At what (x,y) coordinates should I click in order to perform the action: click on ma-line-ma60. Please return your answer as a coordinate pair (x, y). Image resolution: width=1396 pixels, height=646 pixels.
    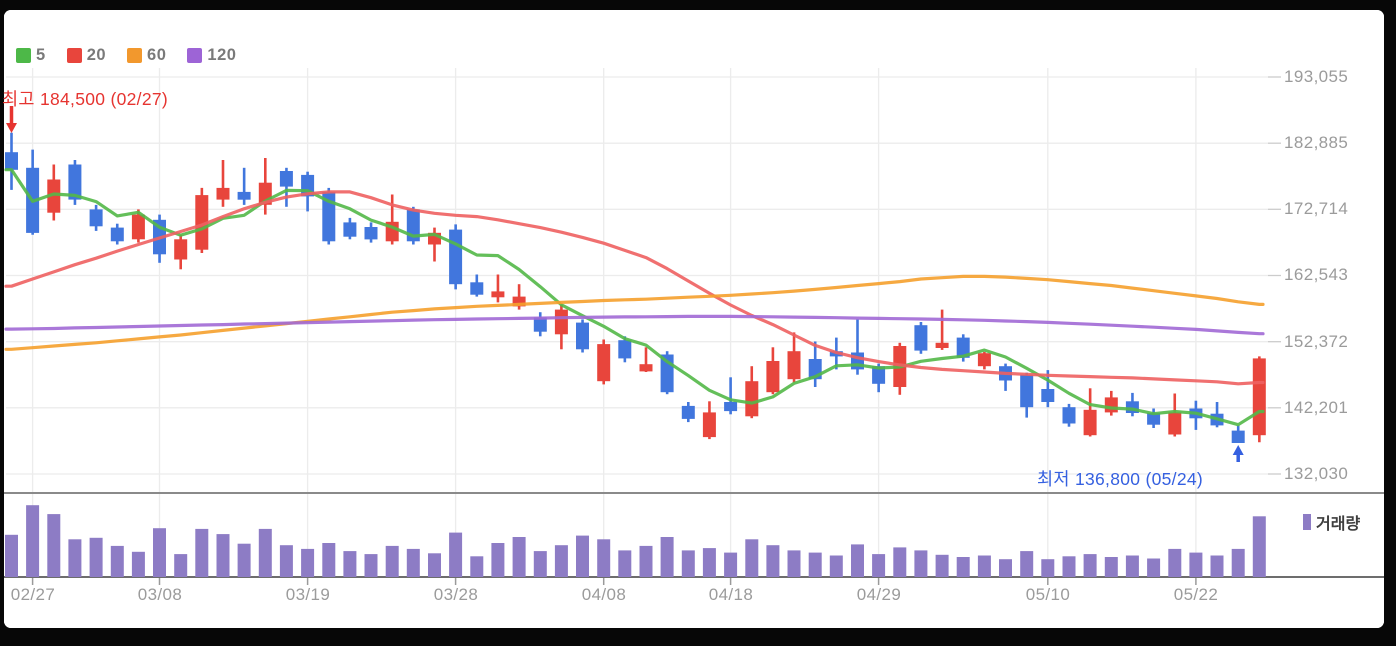
    Looking at the image, I should click on (634, 312).